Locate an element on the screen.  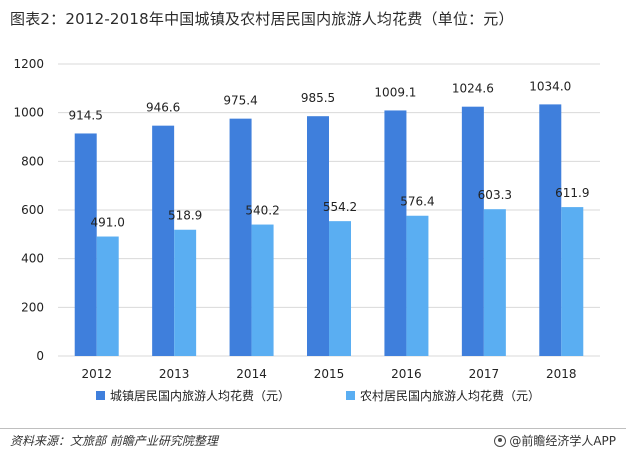
y-tick-label: 400 is located at coordinates (32, 259).